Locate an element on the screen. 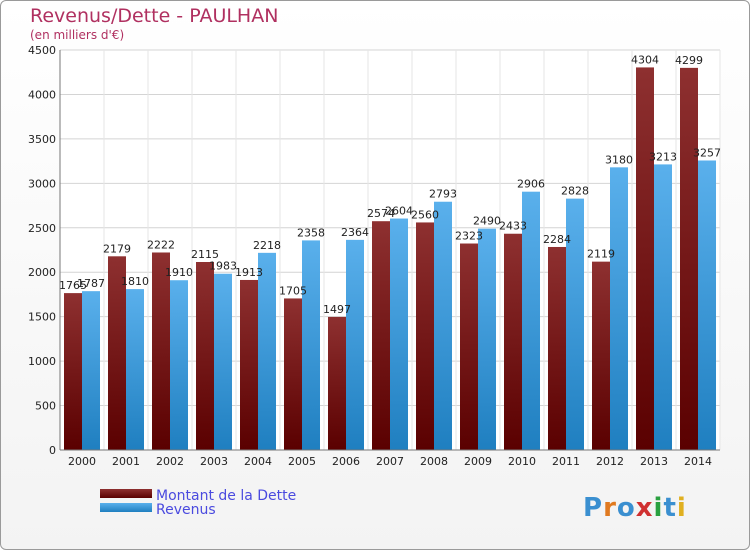 The width and height of the screenshot is (750, 550). legend-label-dette: Montant de la Dette is located at coordinates (226, 496).